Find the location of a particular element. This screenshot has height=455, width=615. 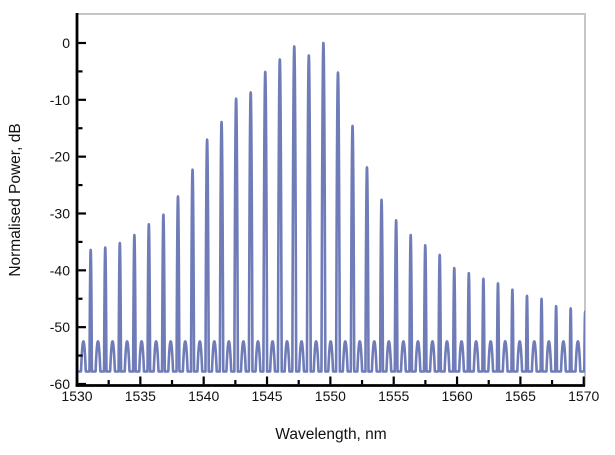

y-axis-tick-label: 0 is located at coordinates (66, 43).